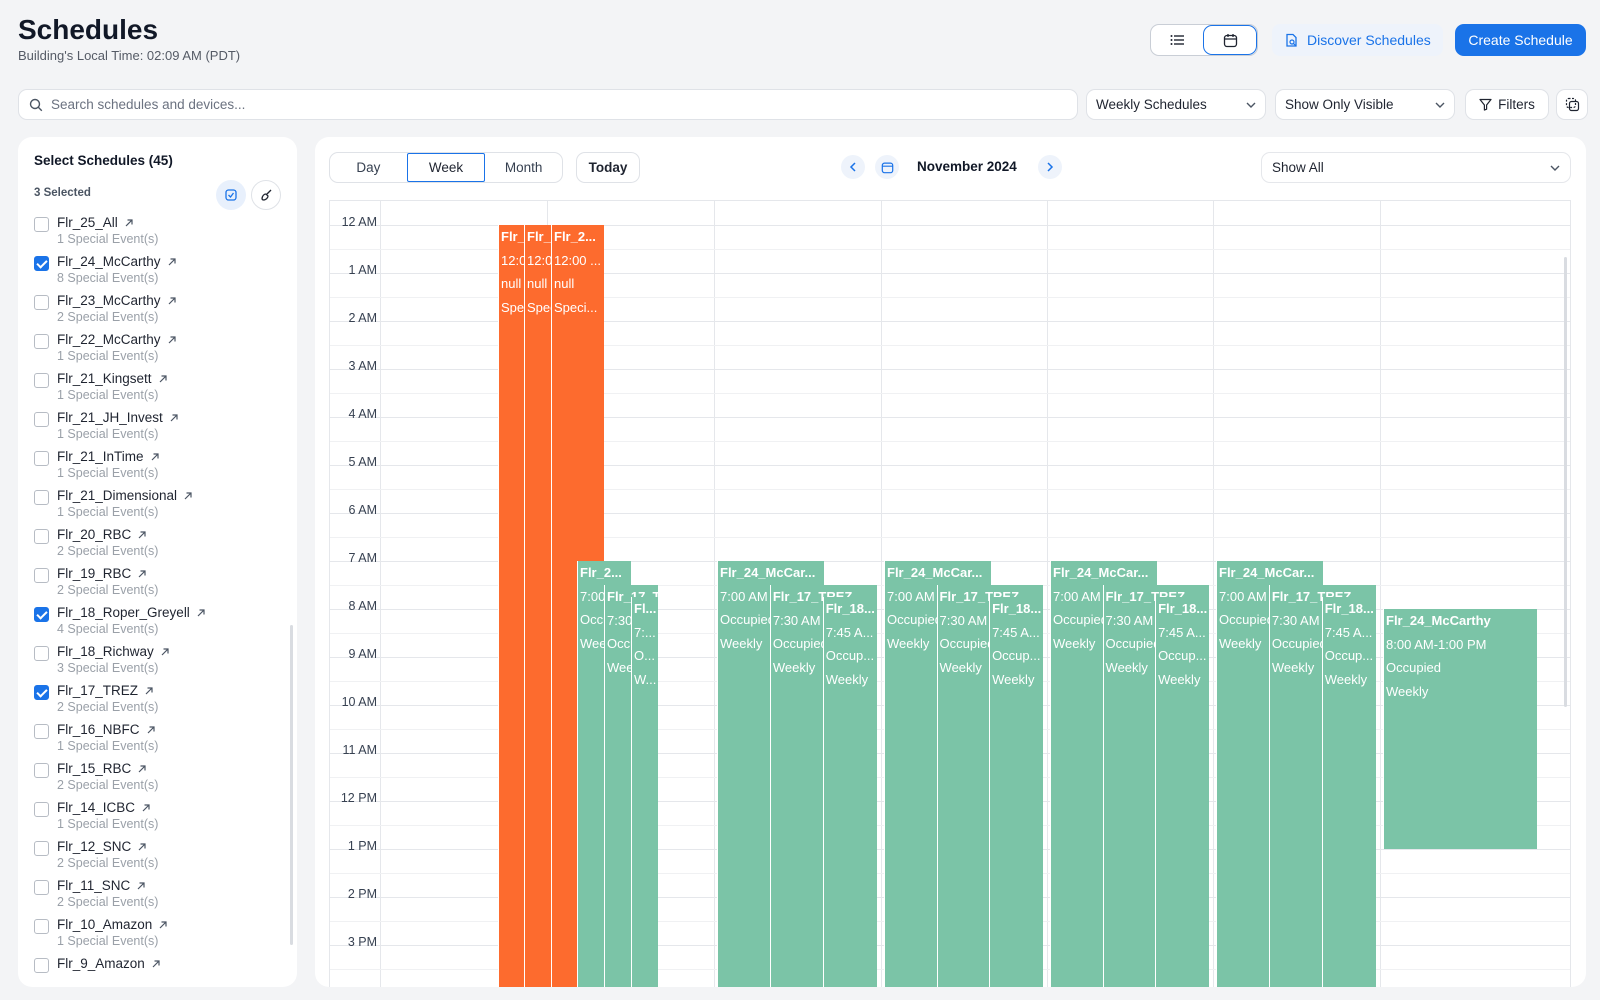 The width and height of the screenshot is (1600, 1000). Describe the element at coordinates (101, 885) in the screenshot. I see `schedule-name: Flr_11_SNC` at that location.